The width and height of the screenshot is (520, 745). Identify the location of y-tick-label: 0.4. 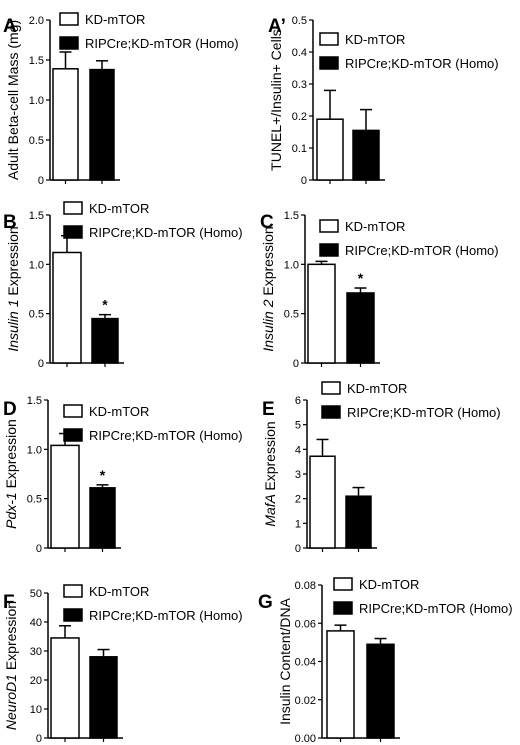
(299, 53).